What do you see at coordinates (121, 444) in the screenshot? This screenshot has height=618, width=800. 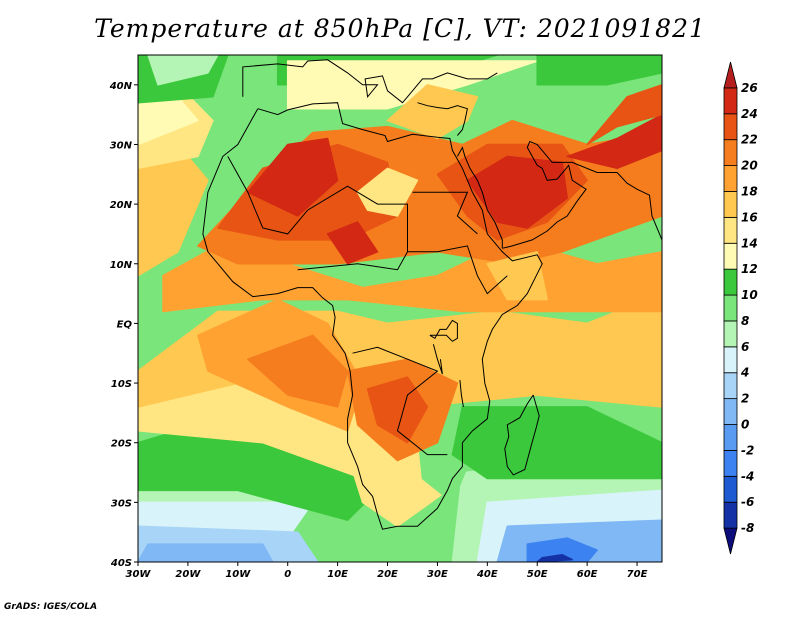 I see `y-tick-label: 20S` at bounding box center [121, 444].